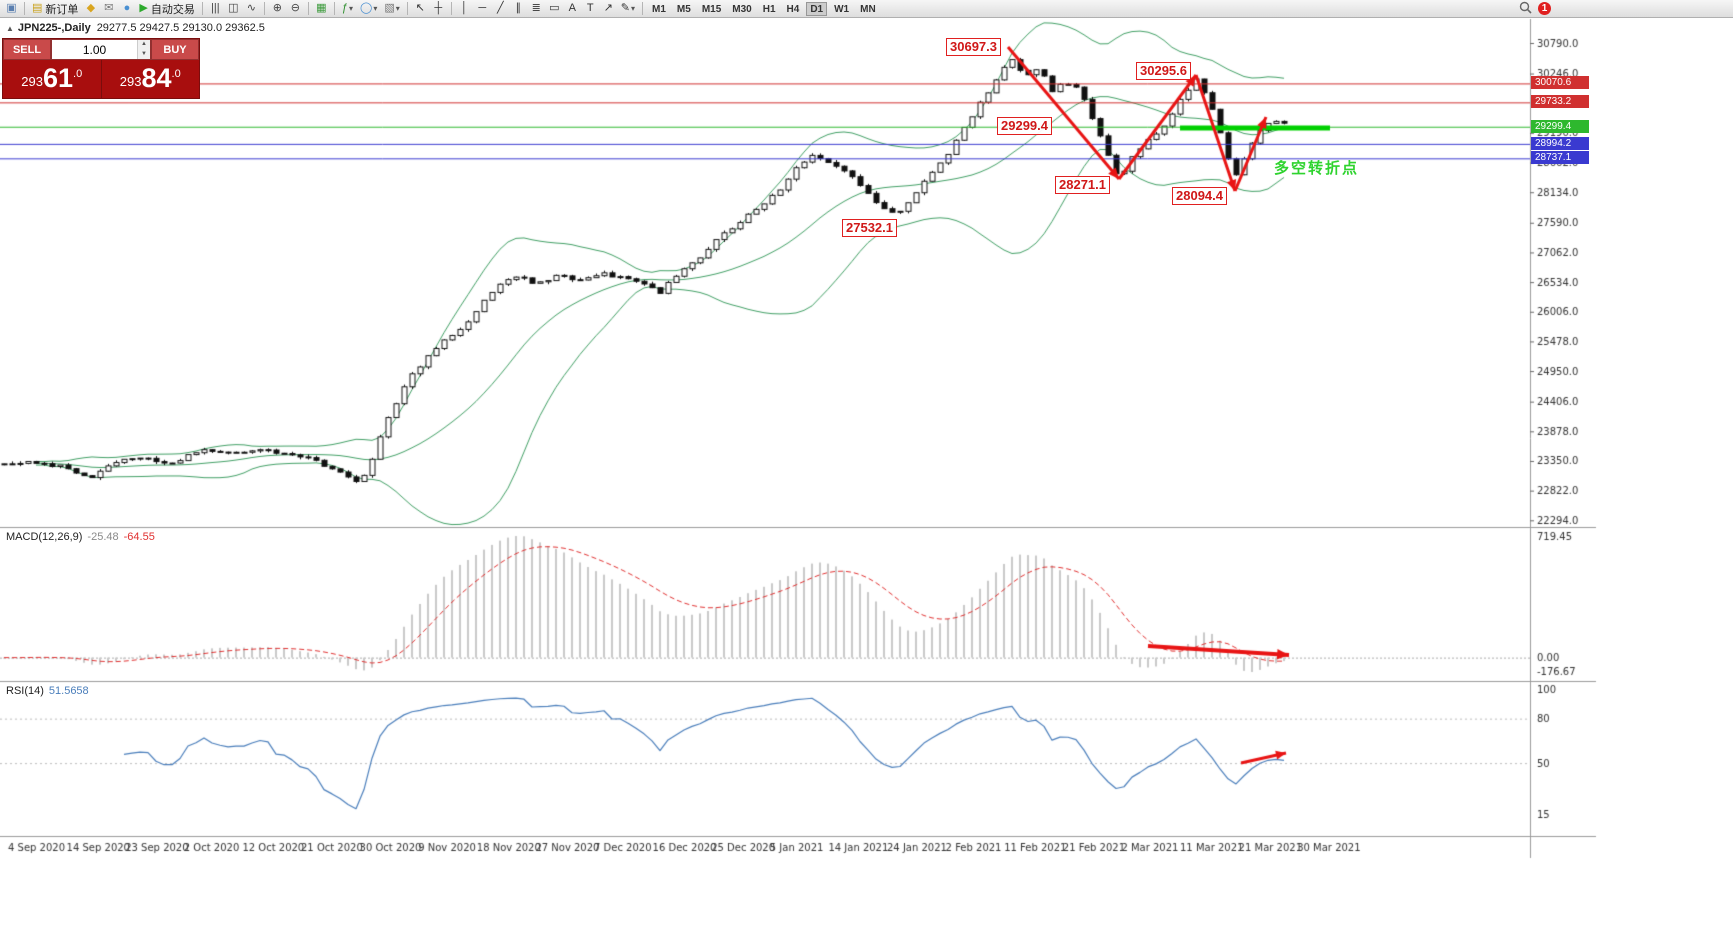 Image resolution: width=1733 pixels, height=944 pixels. I want to click on fibonacci-icon: ≣, so click(536, 8).